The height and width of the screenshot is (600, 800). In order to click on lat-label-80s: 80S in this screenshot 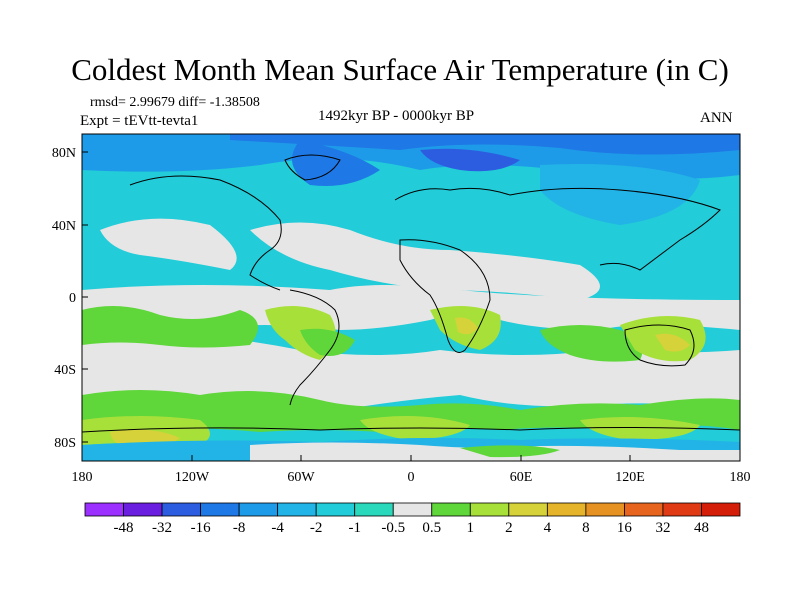, I will do `click(65, 443)`.